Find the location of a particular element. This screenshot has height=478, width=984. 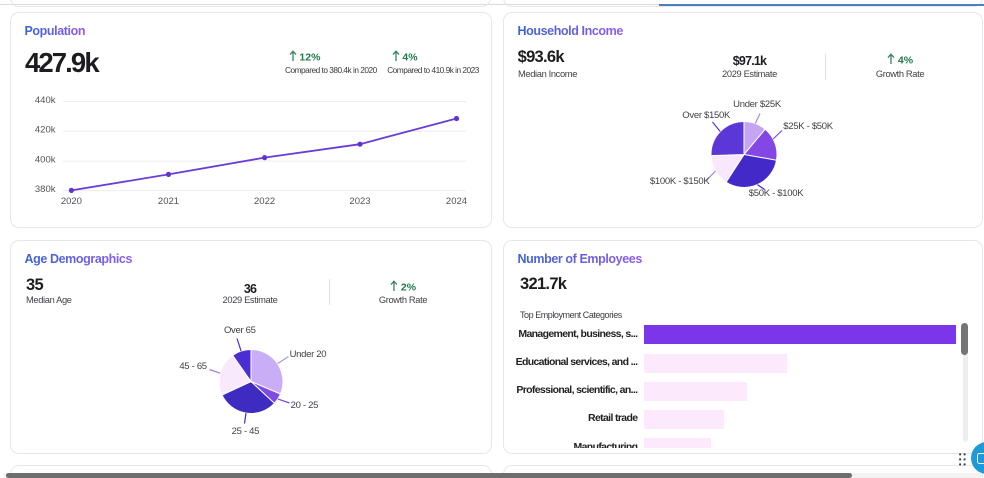

svg-text: 2022 is located at coordinates (264, 201).